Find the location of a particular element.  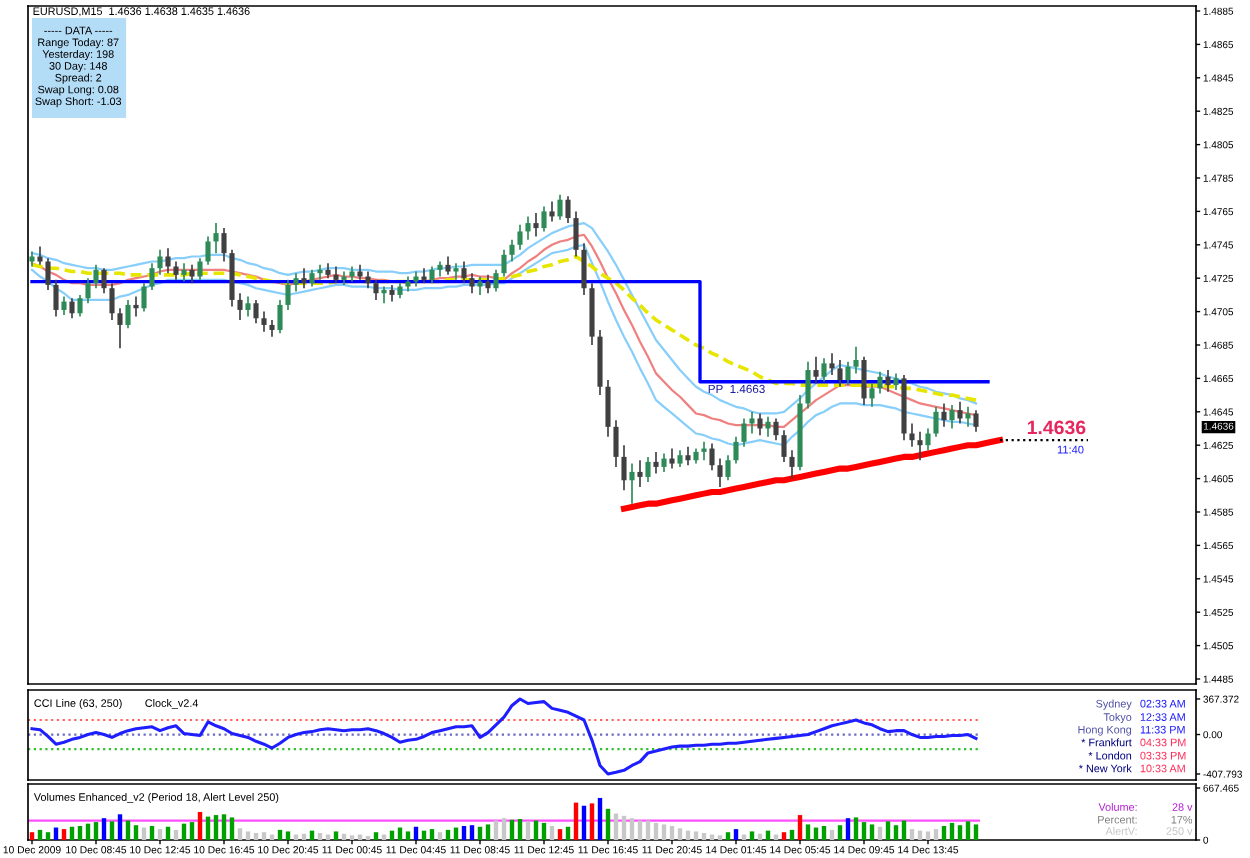

annotation: 1.4636 is located at coordinates (1056, 427).